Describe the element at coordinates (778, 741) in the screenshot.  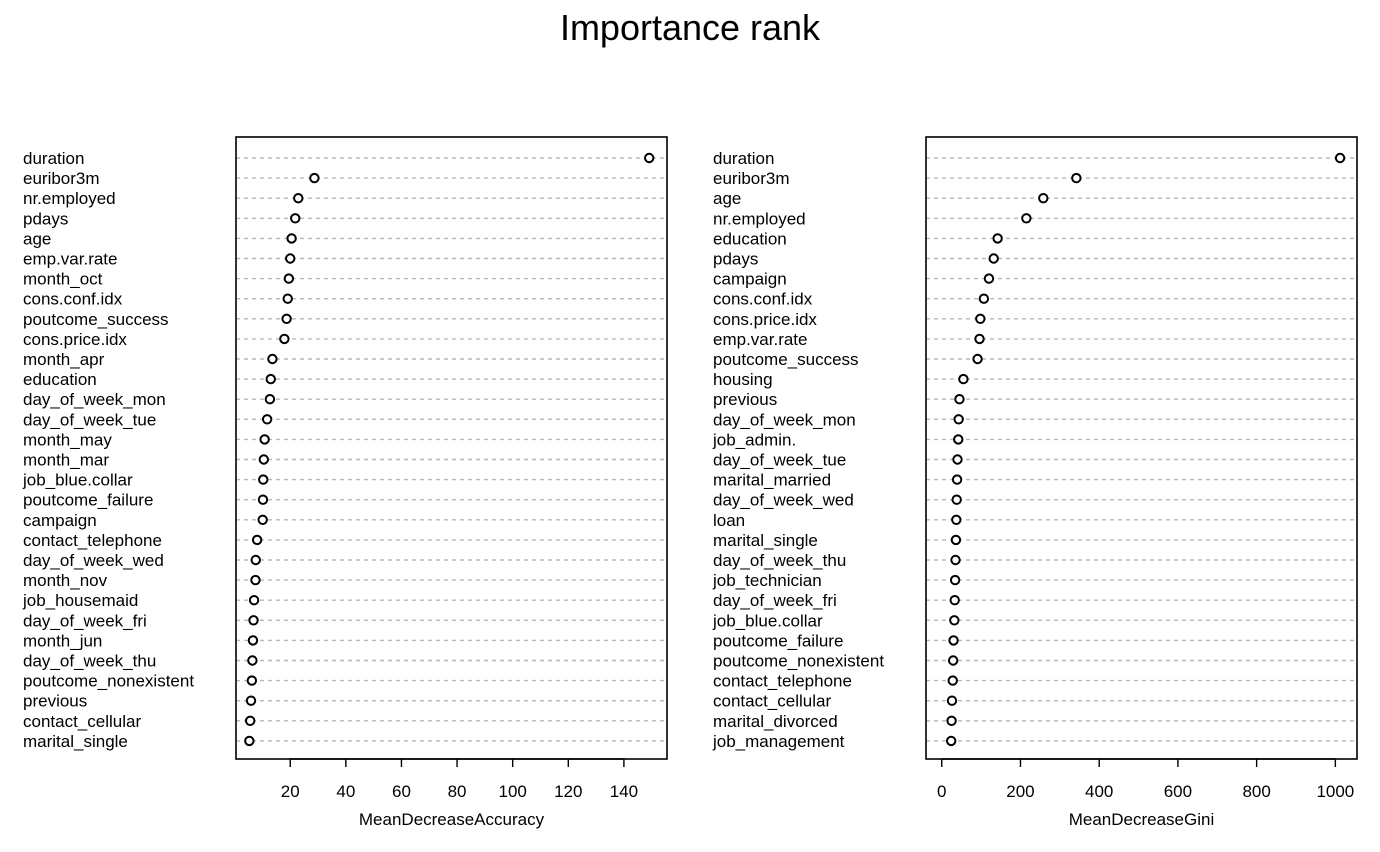
I see `row-label: job_management` at that location.